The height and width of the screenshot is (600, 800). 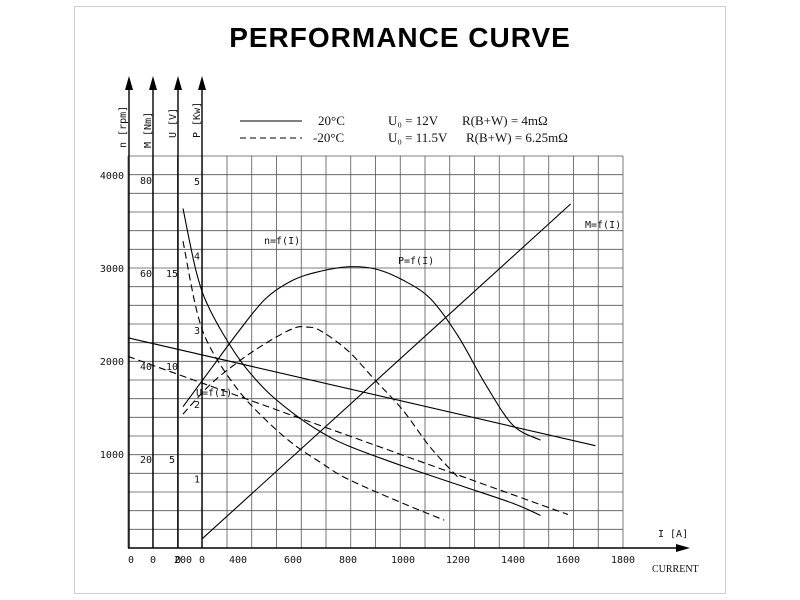 What do you see at coordinates (517, 137) in the screenshot?
I see `legend-dashed-resistance: R(B+W) = 6.25mΩ` at bounding box center [517, 137].